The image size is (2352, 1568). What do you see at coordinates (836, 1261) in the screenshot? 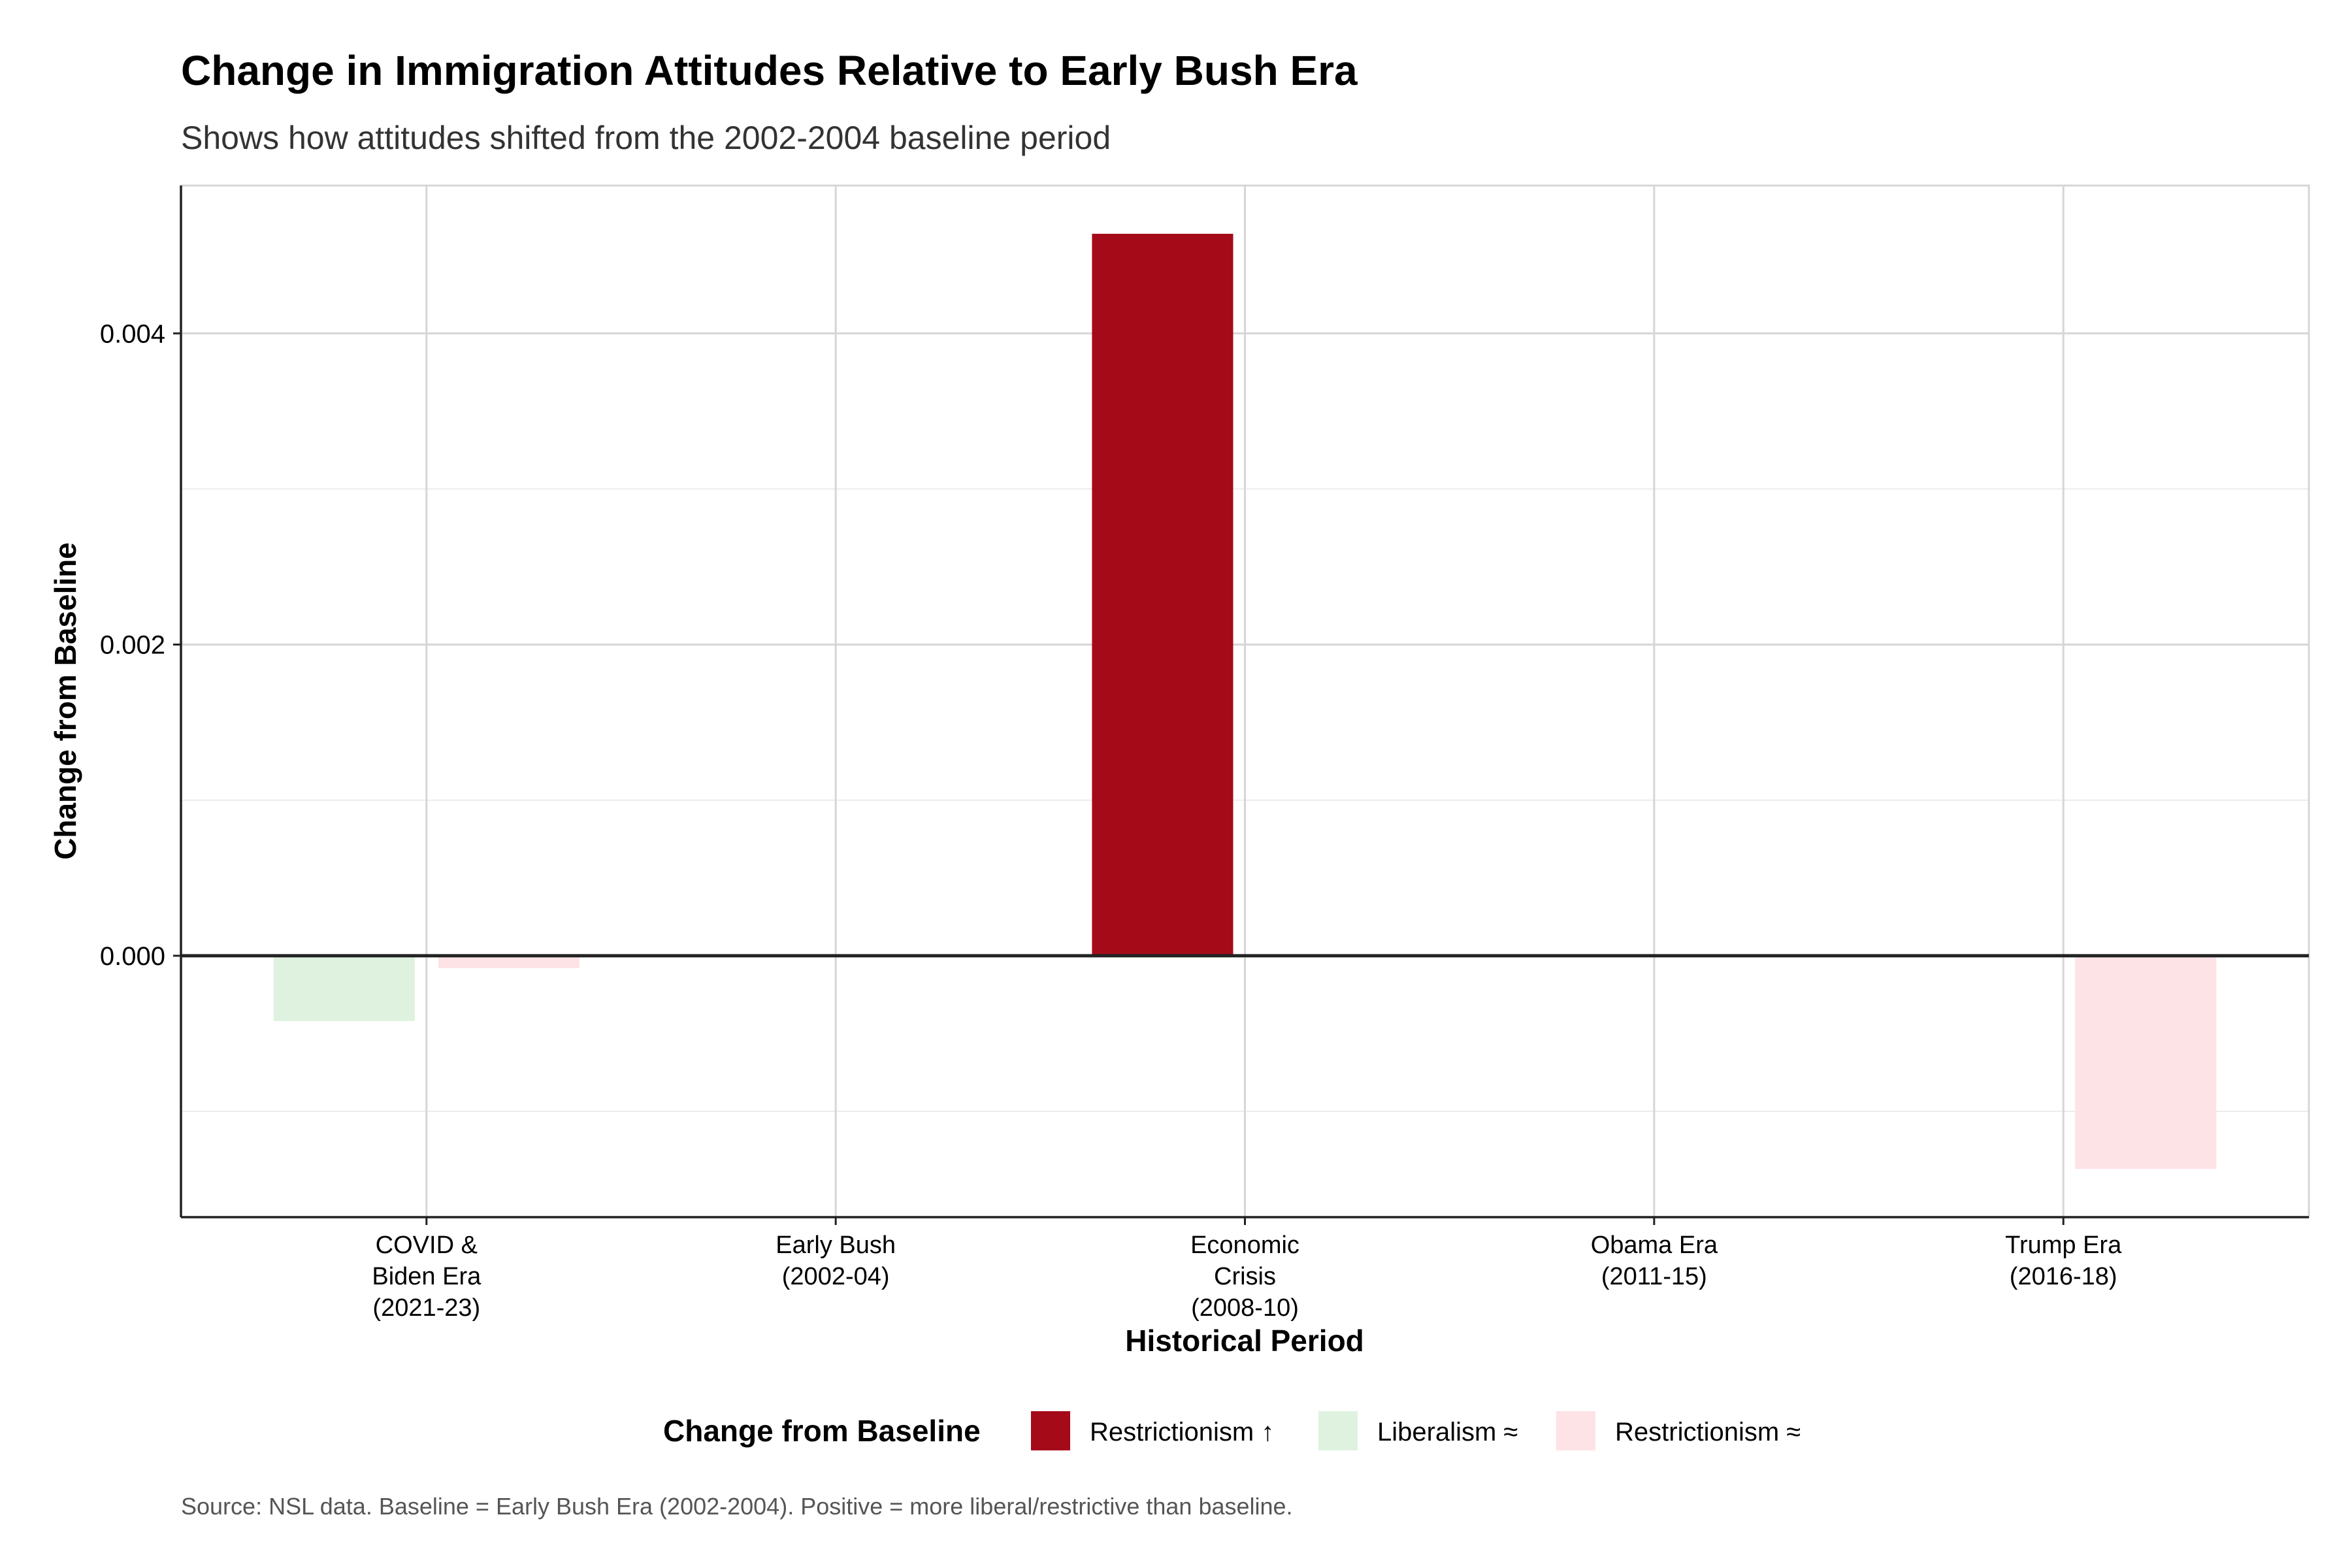
I see `x-tick-label: Early Bush (2002-04)` at bounding box center [836, 1261].